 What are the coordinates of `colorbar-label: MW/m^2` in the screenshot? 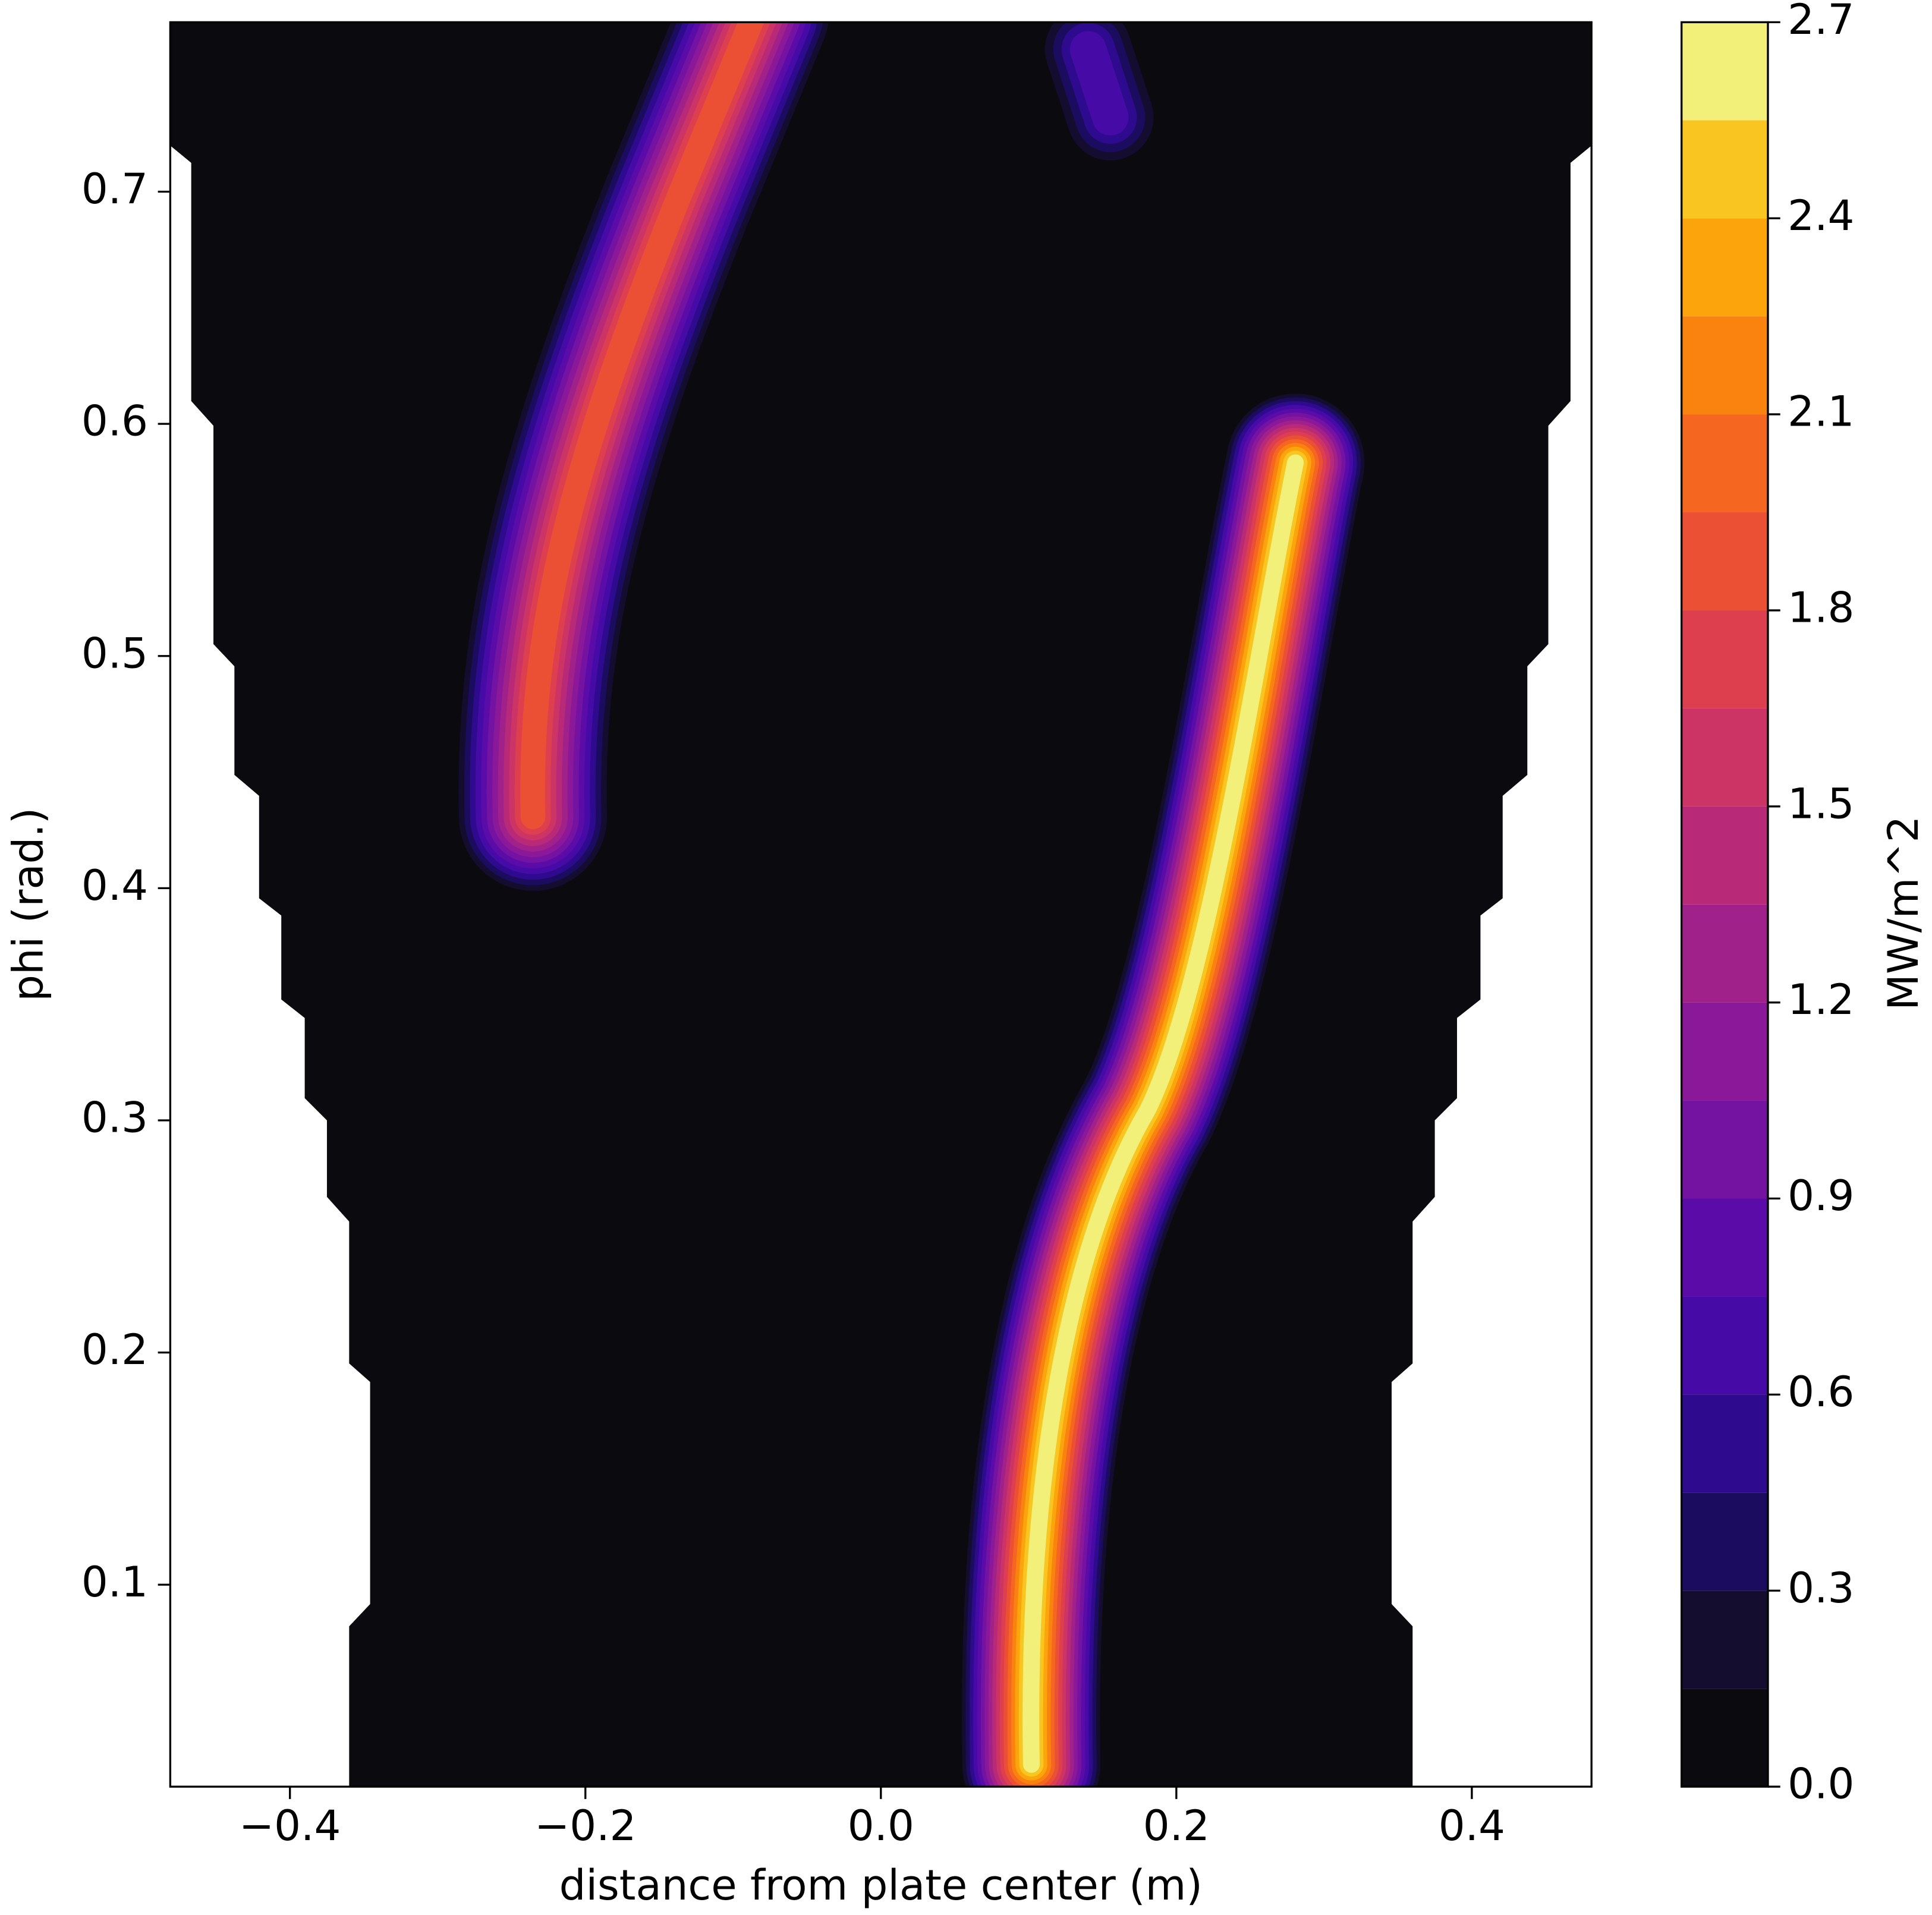 It's located at (1903, 913).